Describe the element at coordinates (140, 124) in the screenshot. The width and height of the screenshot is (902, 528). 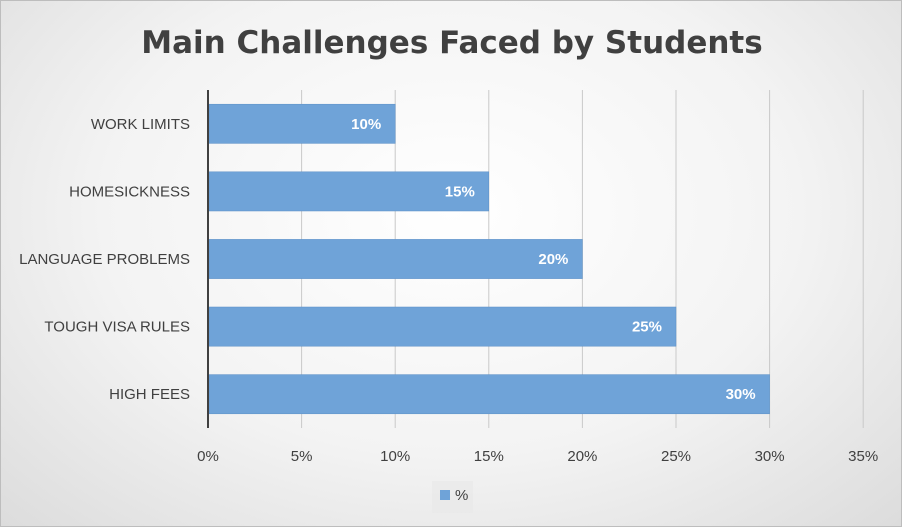
I see `category-label: WORK LIMITS` at that location.